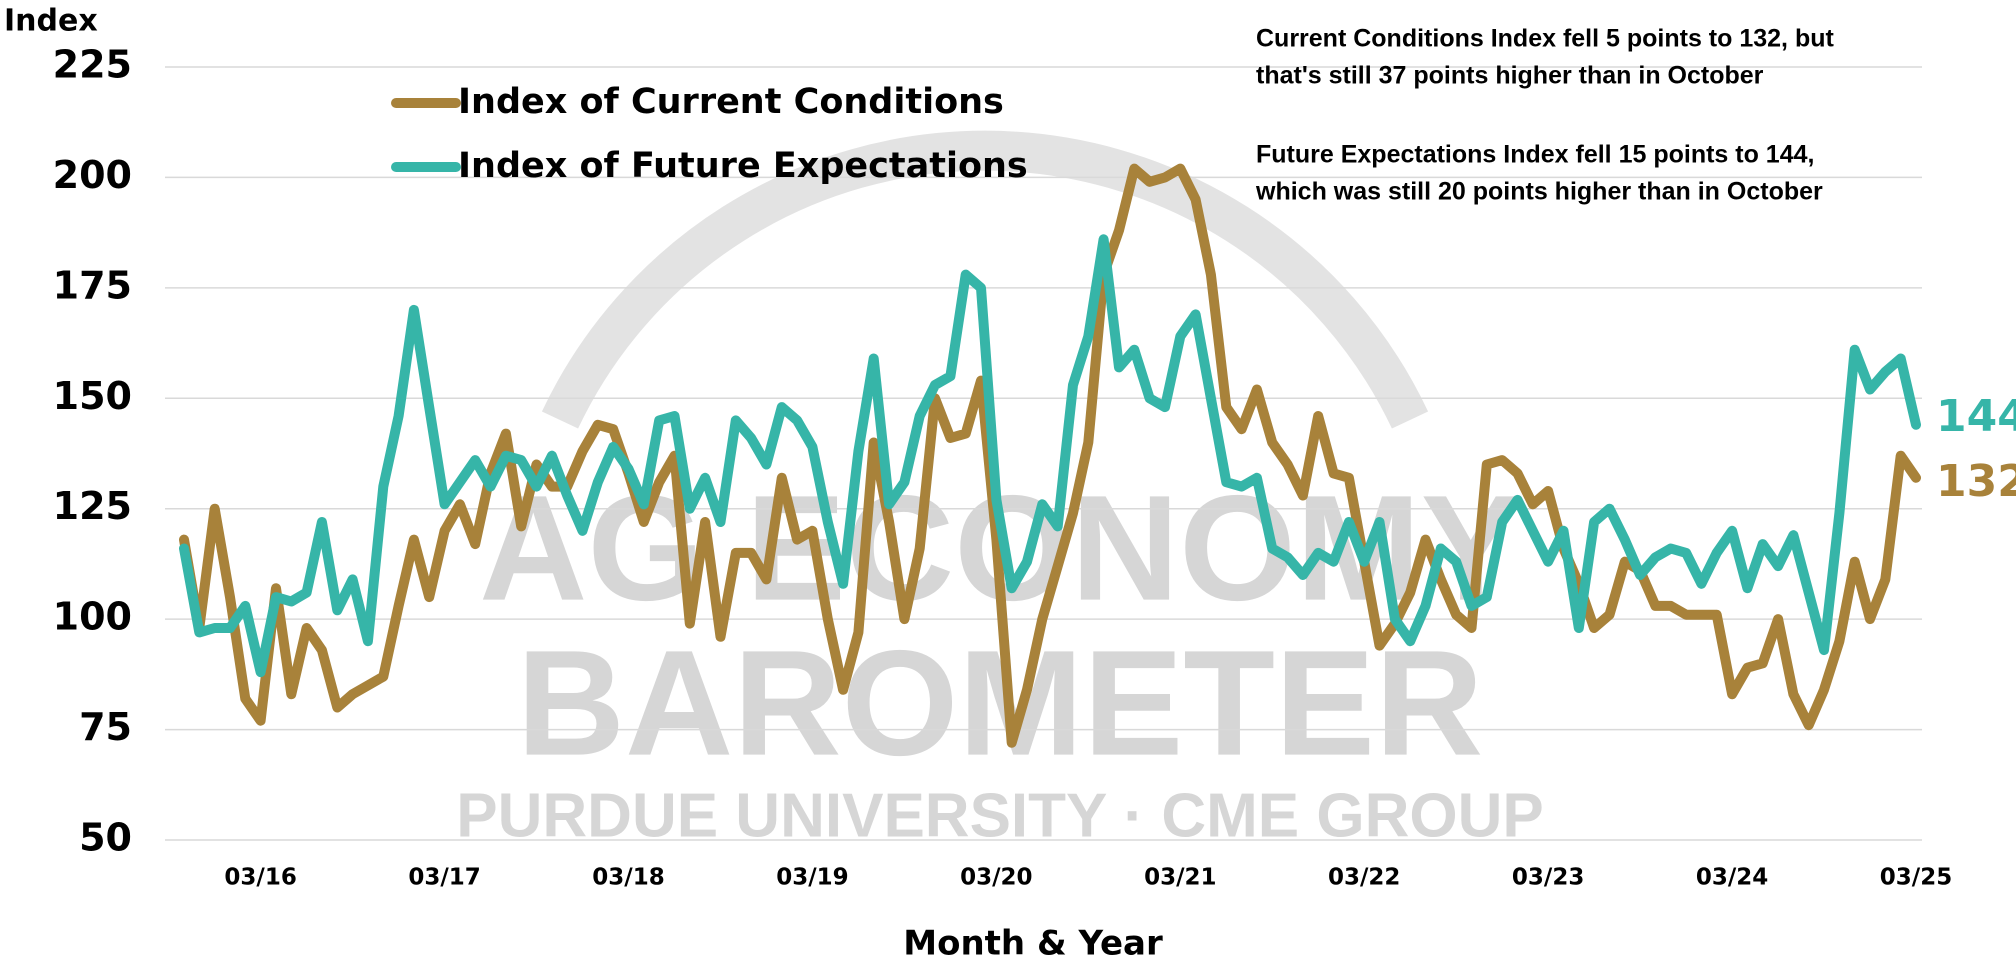 Image resolution: width=2016 pixels, height=961 pixels. Describe the element at coordinates (985, 279) in the screenshot. I see `watermark-gauge` at that location.